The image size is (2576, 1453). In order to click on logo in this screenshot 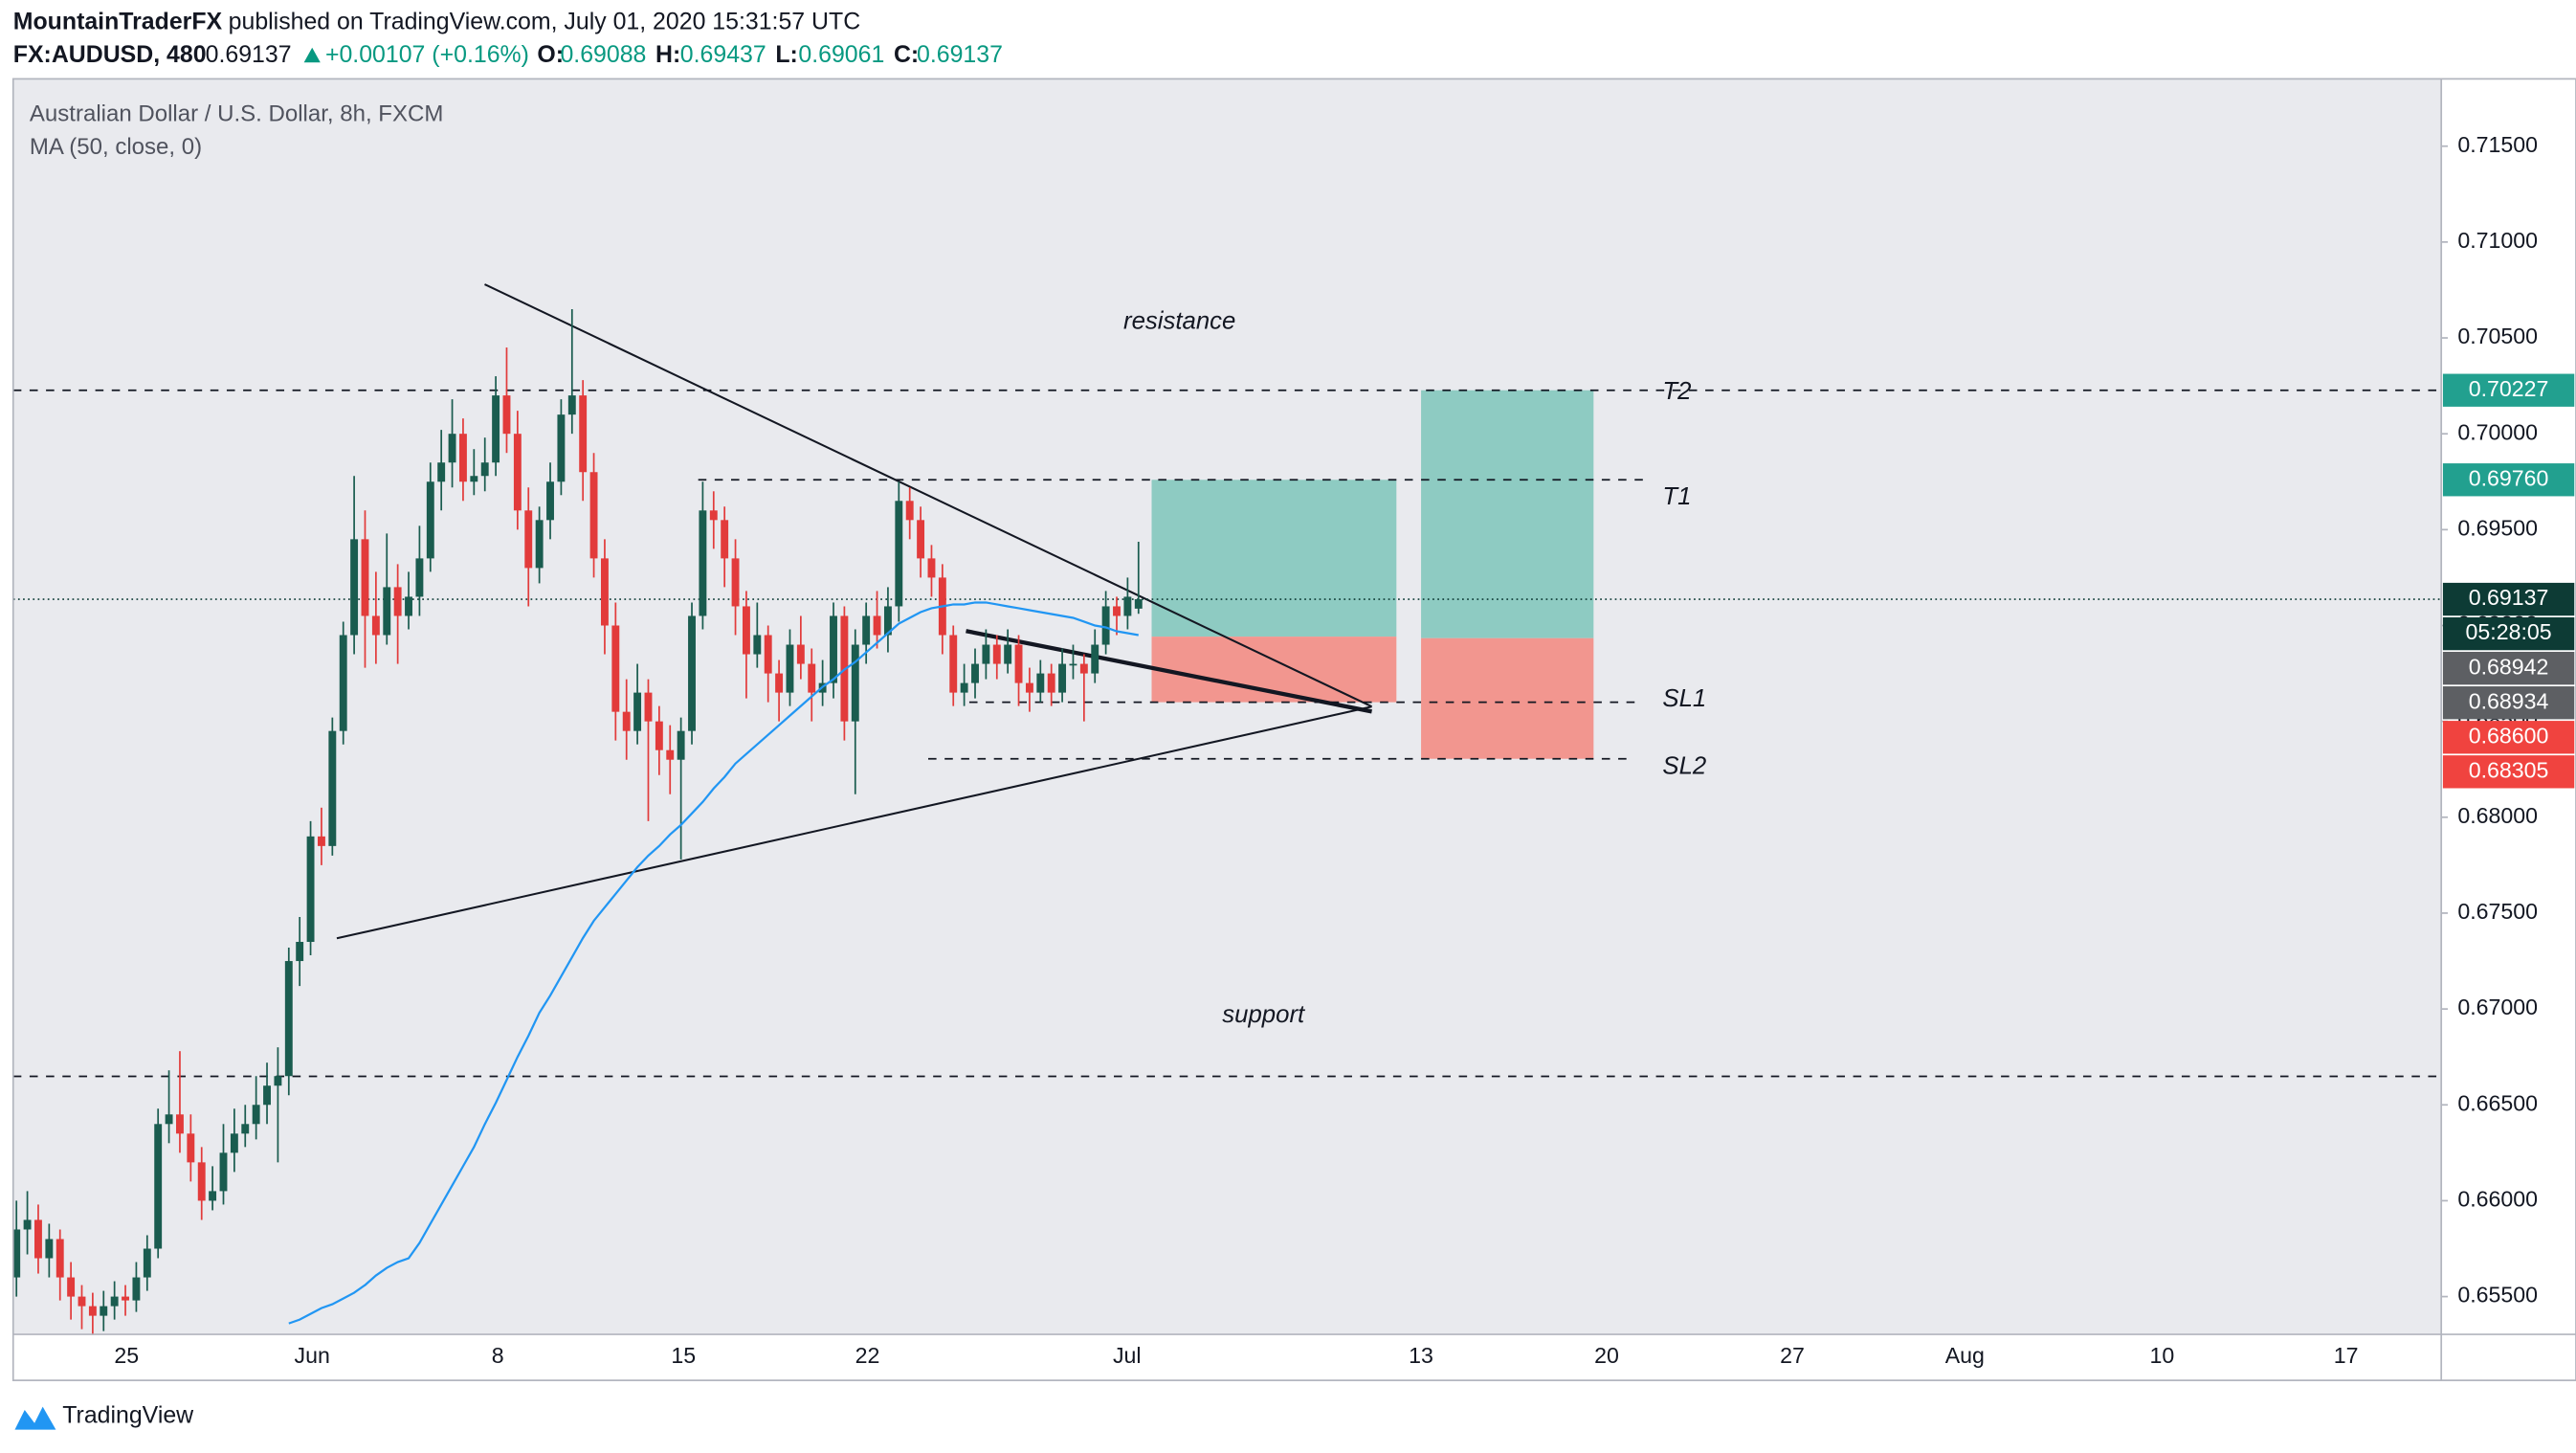, I will do `click(35, 1418)`.